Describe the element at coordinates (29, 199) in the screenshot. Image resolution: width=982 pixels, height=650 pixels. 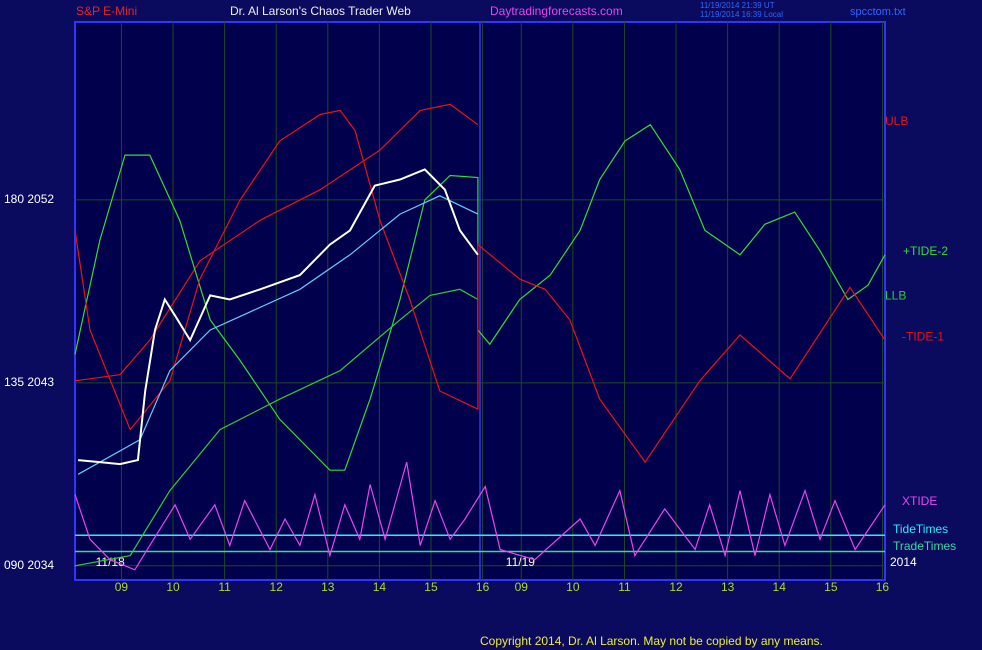
I see `y-tick-label: 180 2052` at that location.